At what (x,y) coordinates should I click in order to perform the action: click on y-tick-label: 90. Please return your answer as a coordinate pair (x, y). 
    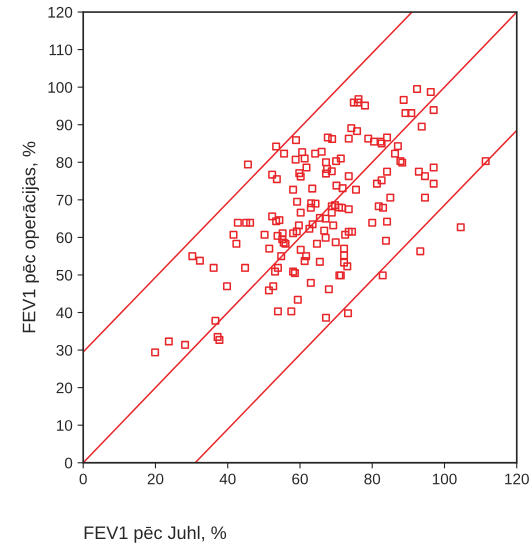
    Looking at the image, I should click on (64, 125).